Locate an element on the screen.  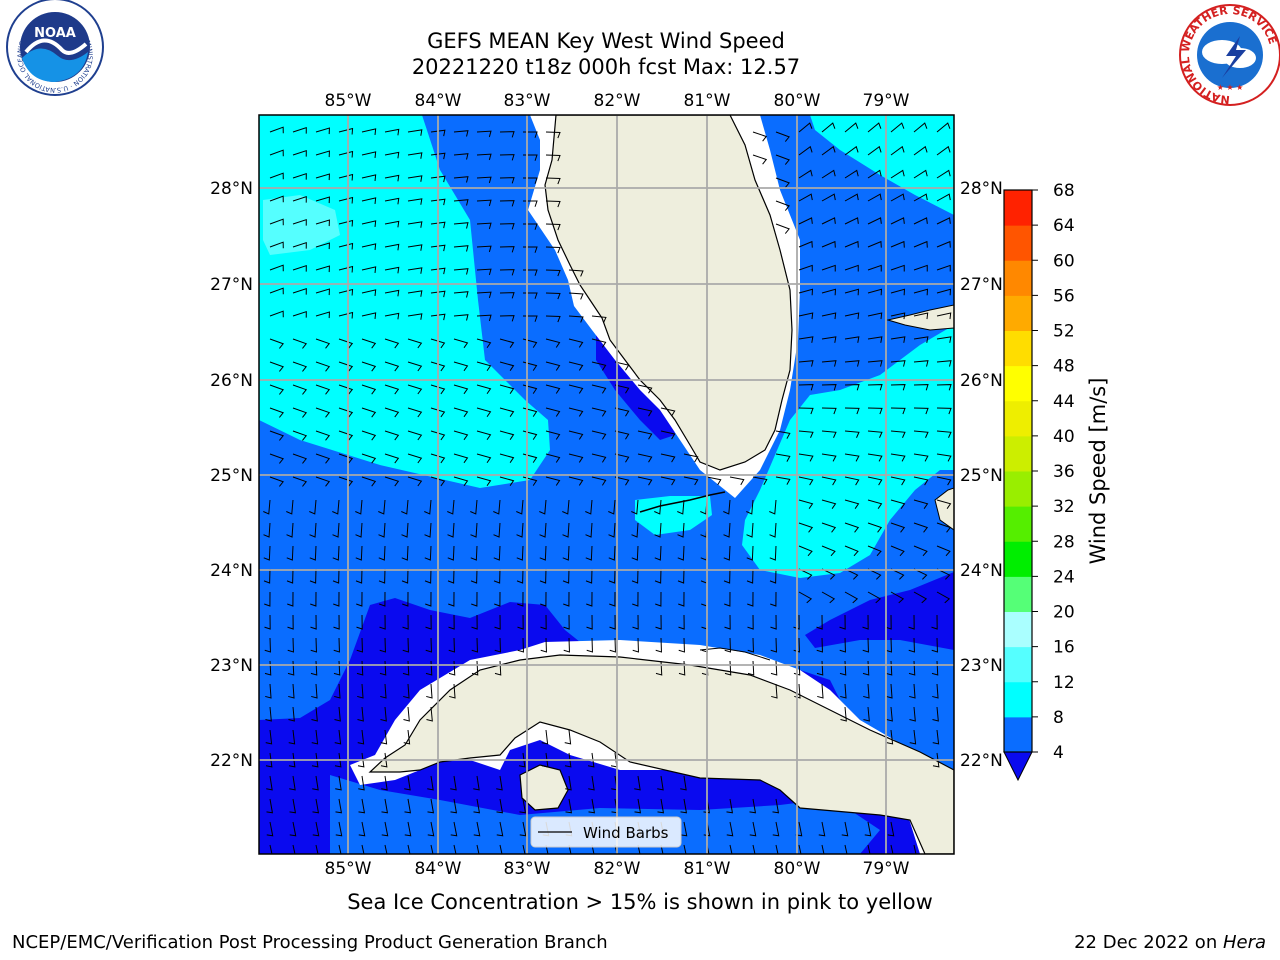
lat-label-left: 22°N is located at coordinates (231, 761).